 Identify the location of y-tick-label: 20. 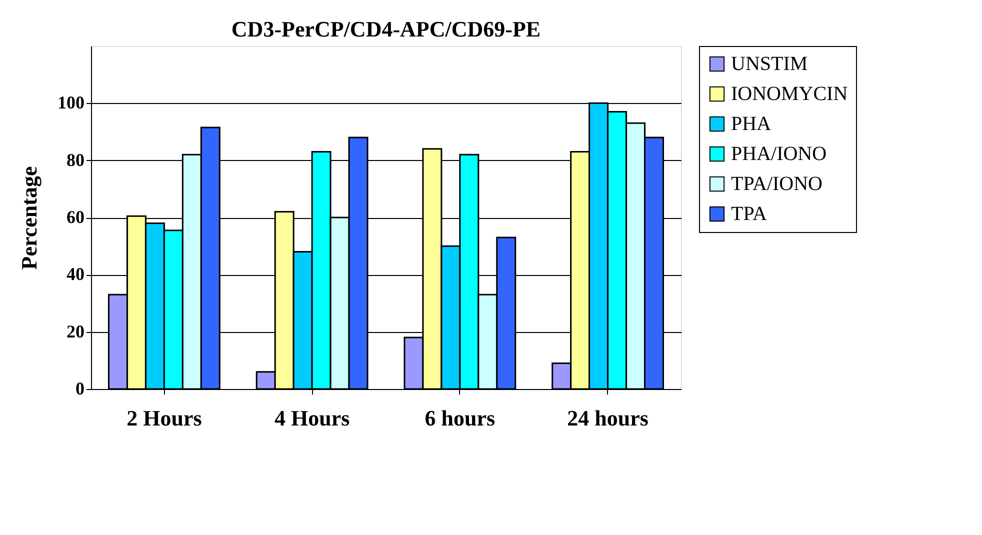
(75, 331).